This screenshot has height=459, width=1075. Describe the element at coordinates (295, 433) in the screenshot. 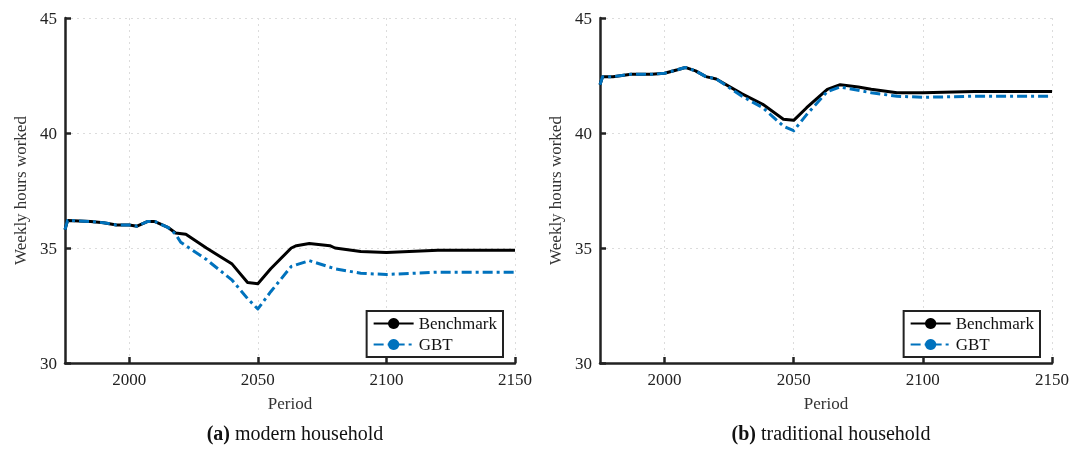

I see `text: (a) modern household` at that location.